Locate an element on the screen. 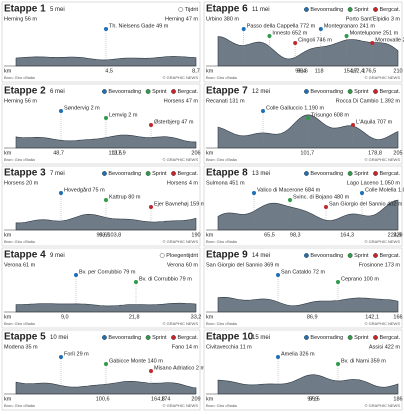 This screenshot has width=404, height=414. km-label: 117,9 is located at coordinates (118, 153).